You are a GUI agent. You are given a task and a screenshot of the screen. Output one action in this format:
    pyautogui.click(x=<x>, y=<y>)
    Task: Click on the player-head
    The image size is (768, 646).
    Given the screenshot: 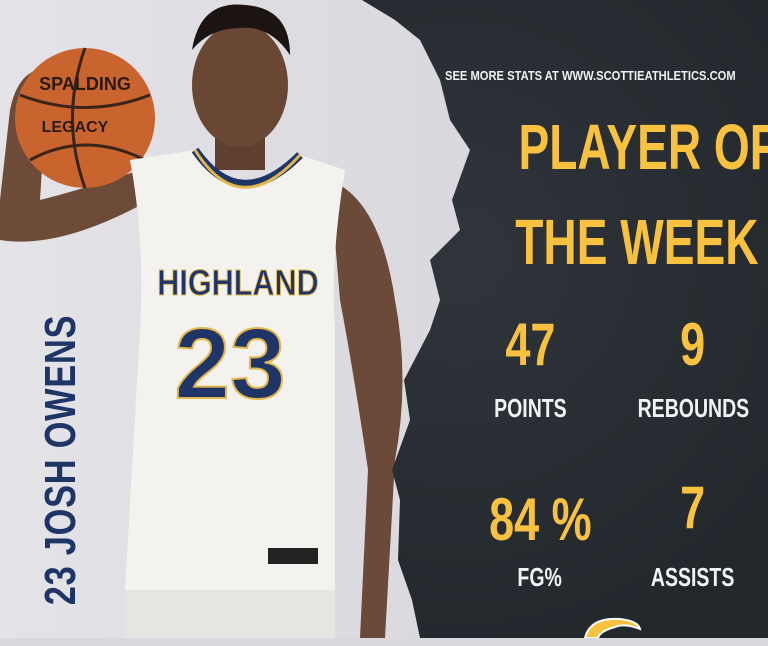 What is the action you would take?
    pyautogui.click(x=240, y=85)
    